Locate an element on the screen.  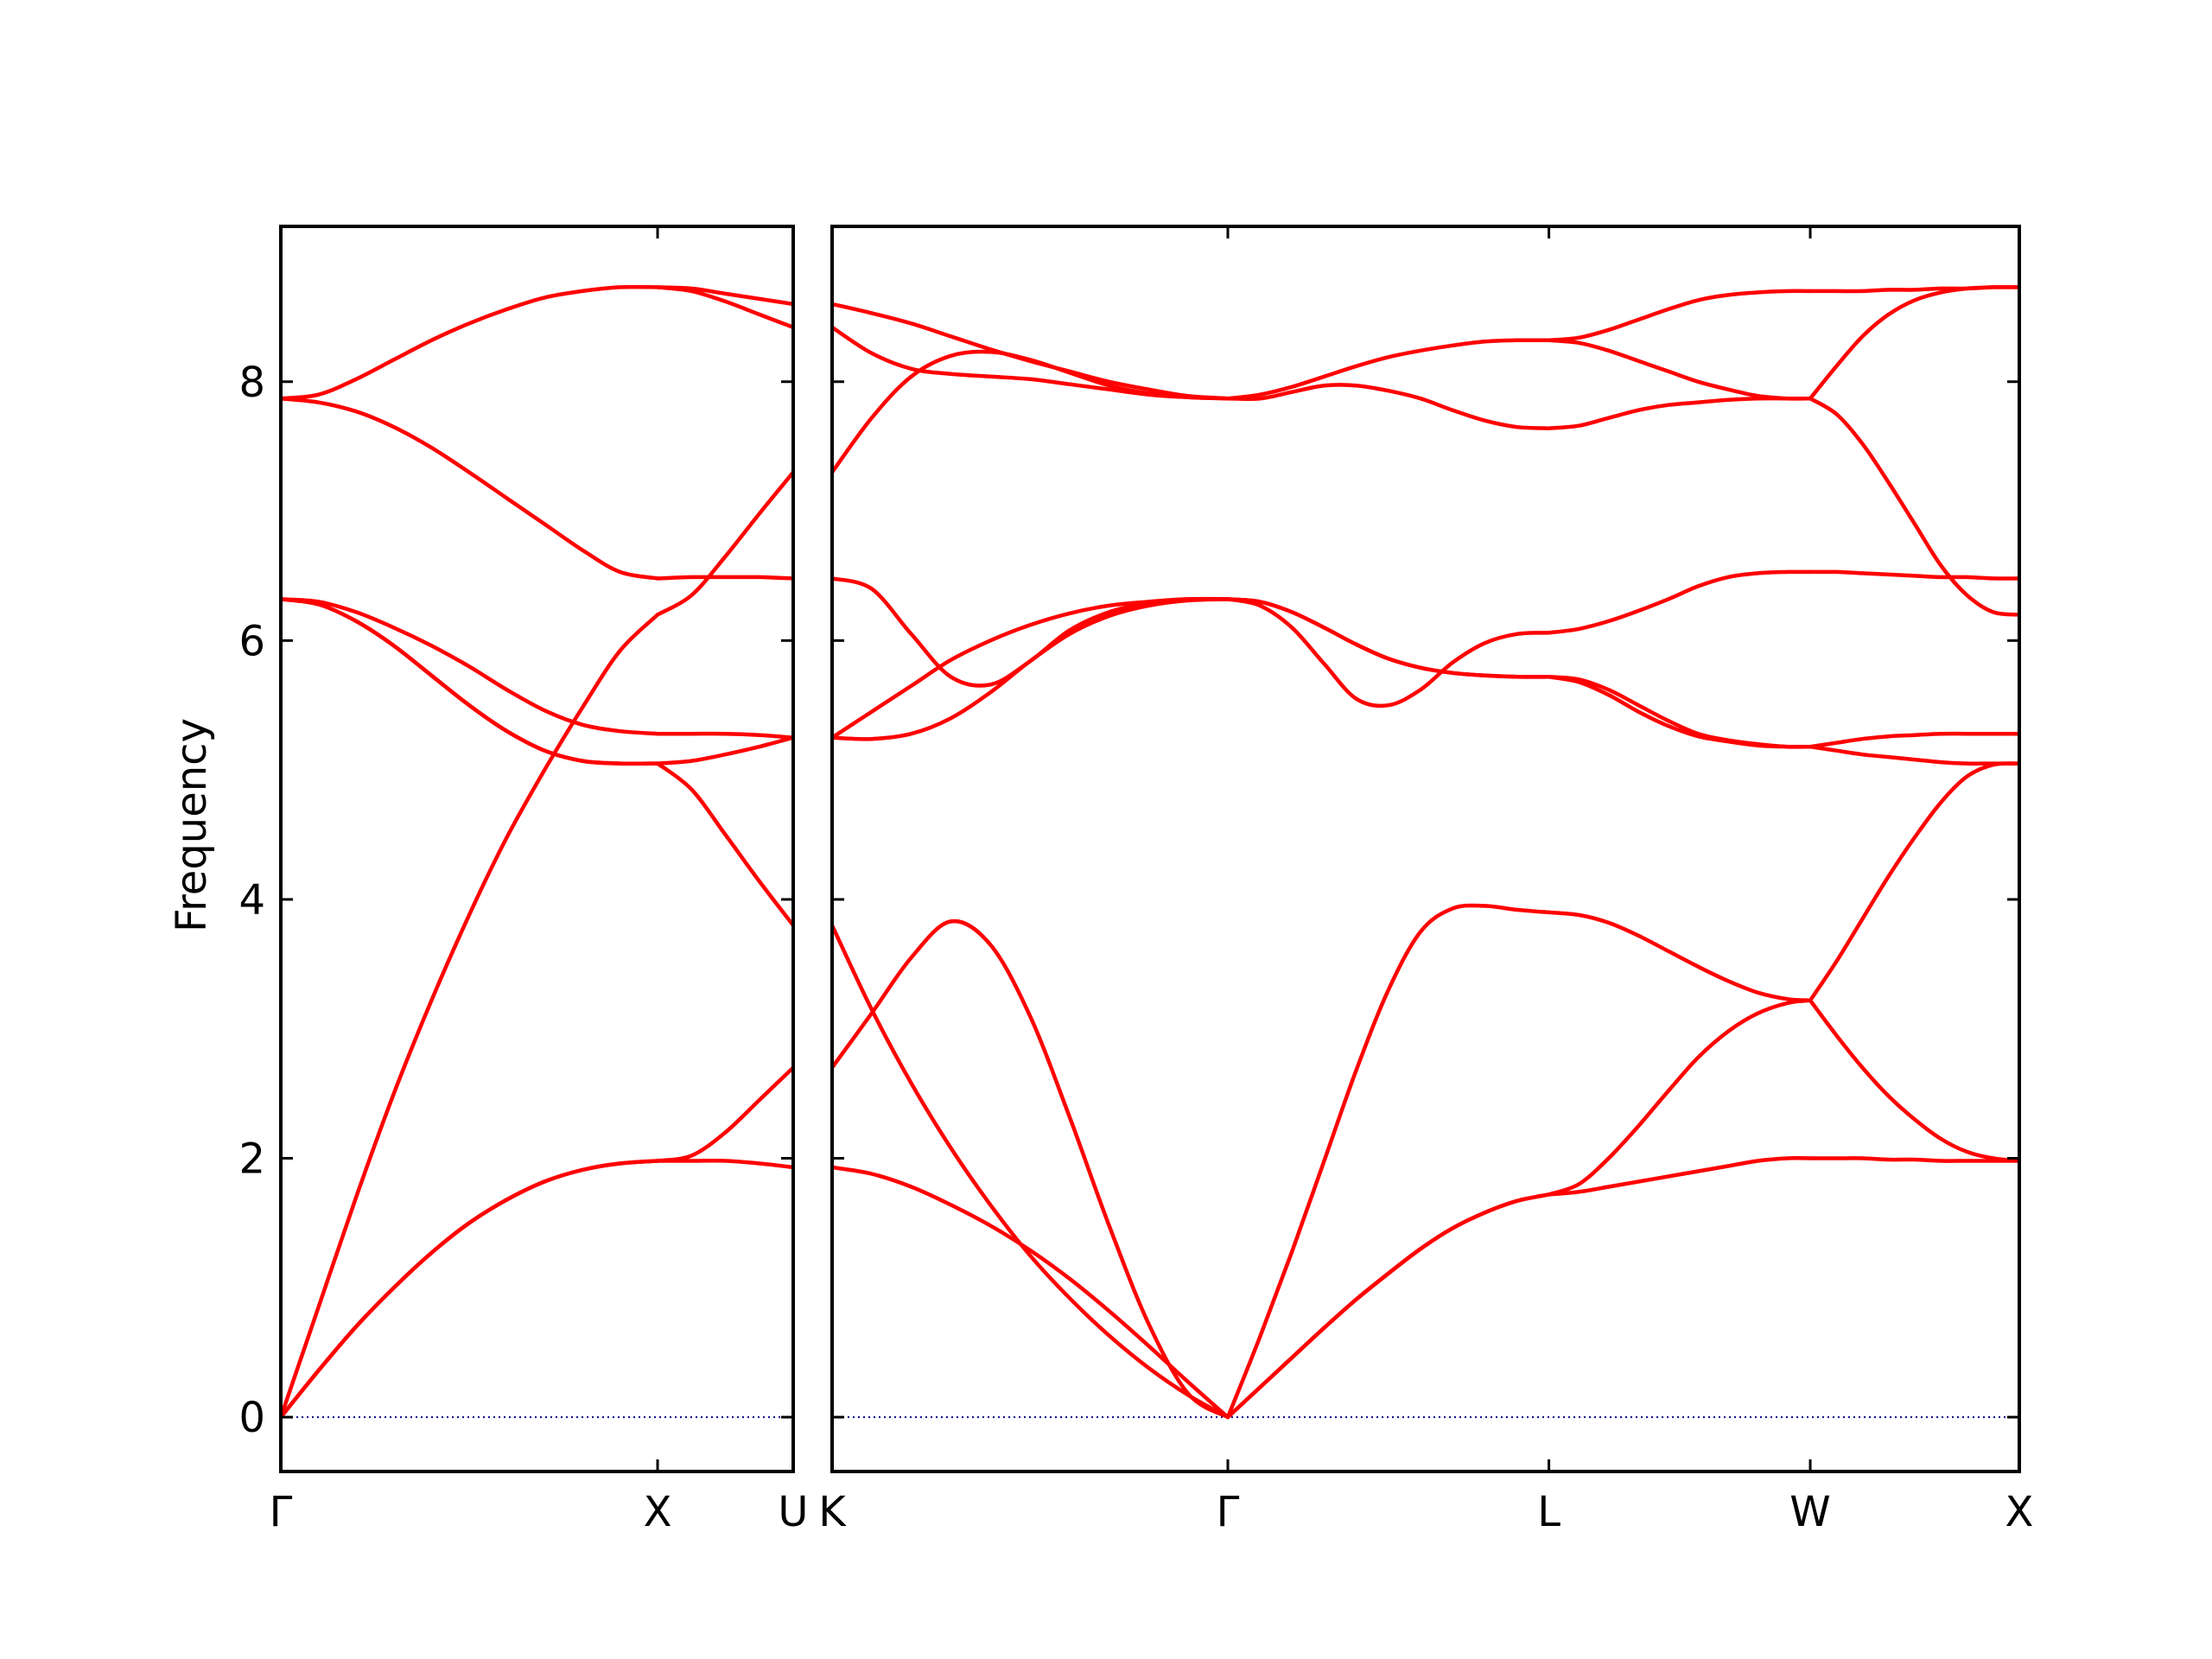
band-line-Γ-L-7 is located at coordinates (1388, 369).